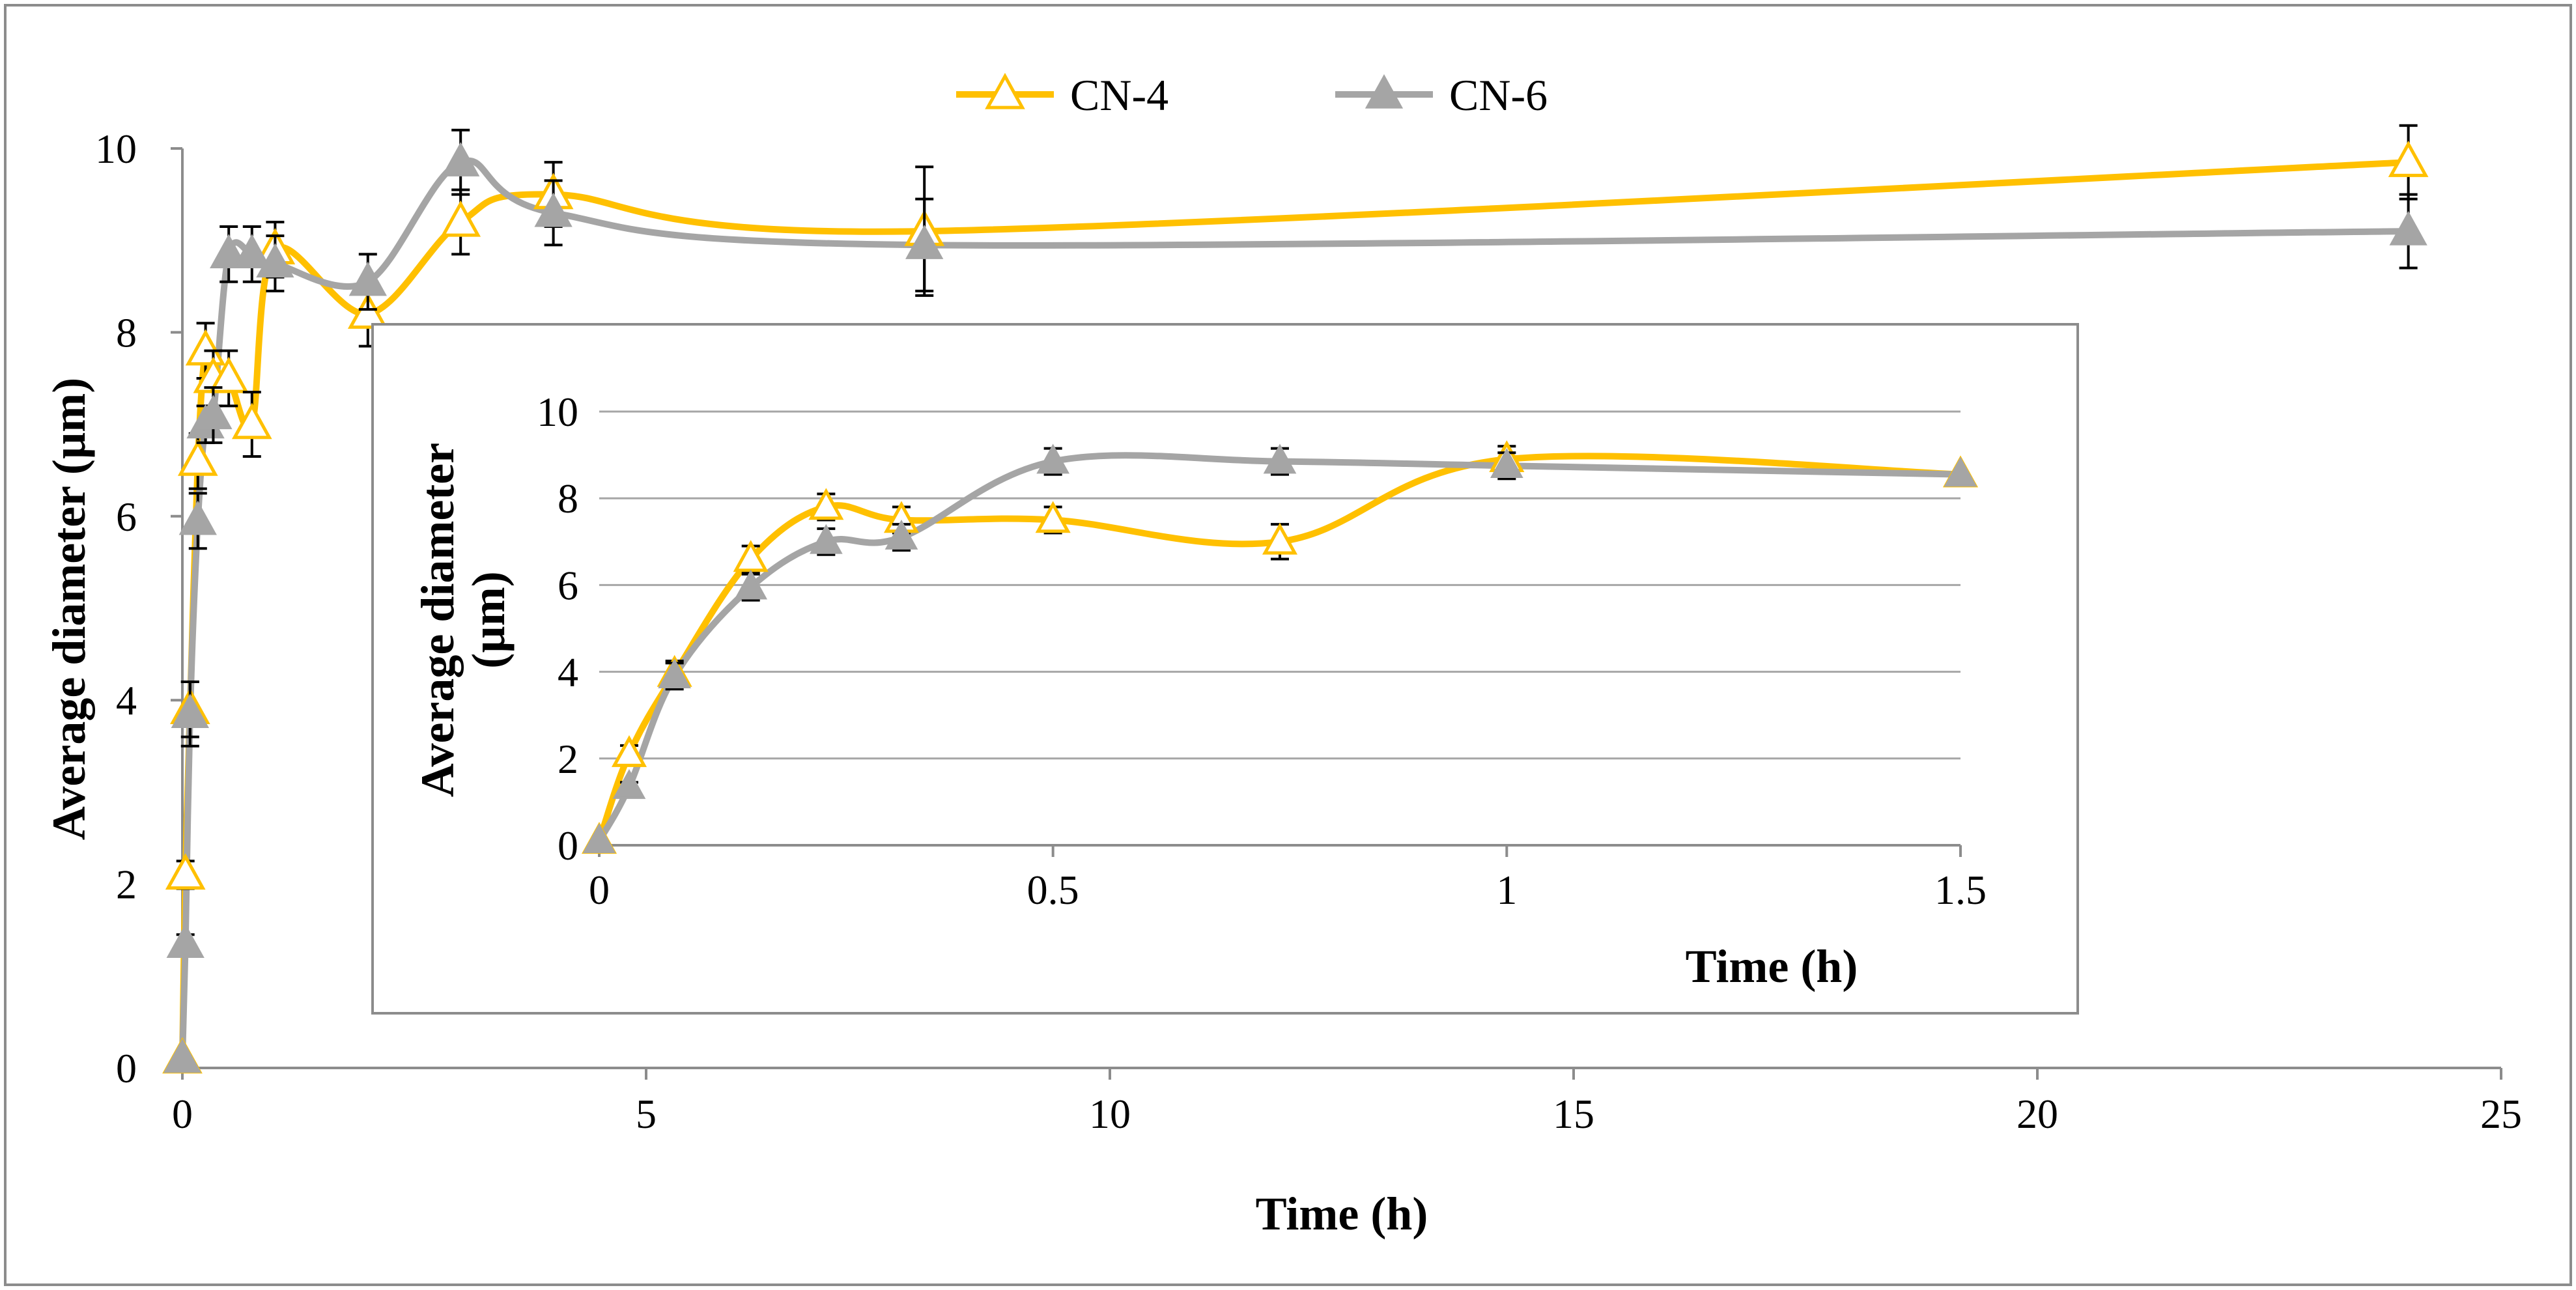 The height and width of the screenshot is (1290, 2576). I want to click on x-tick-label: 20, so click(2037, 1114).